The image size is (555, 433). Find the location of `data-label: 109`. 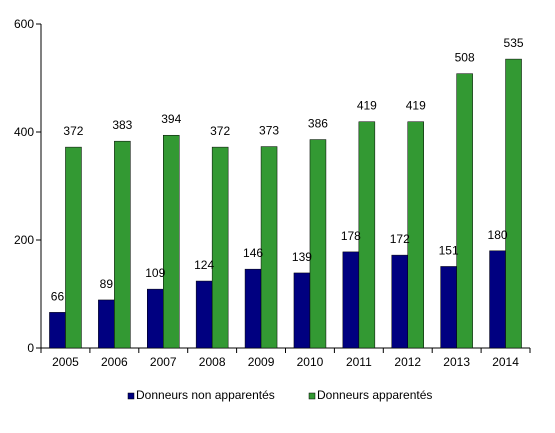

data-label: 109 is located at coordinates (155, 273).